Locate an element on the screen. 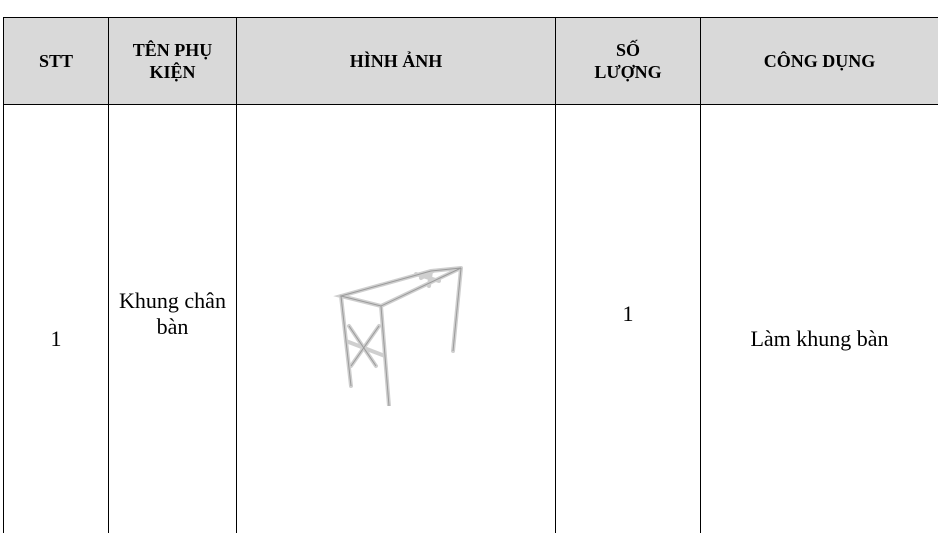 This screenshot has width=938, height=533. table-frame-image is located at coordinates (396, 331).